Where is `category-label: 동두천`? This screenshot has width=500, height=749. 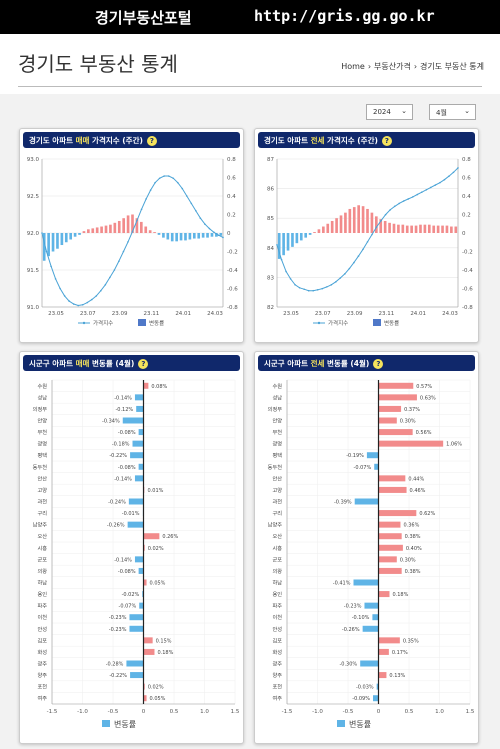 category-label: 동두천 is located at coordinates (275, 467).